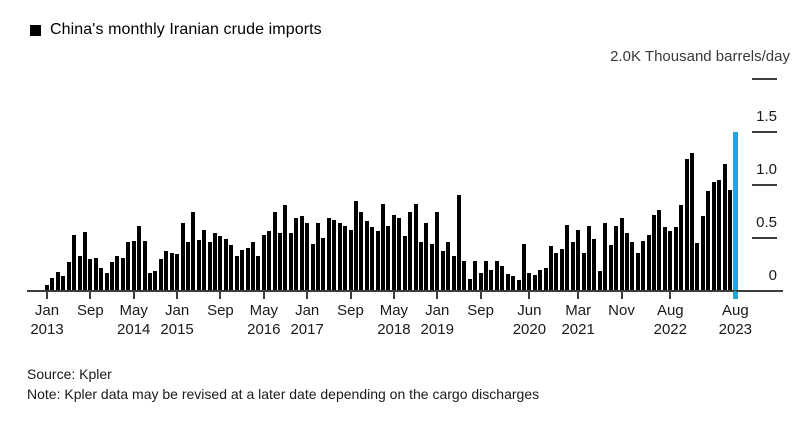 This screenshot has height=424, width=800. I want to click on x-tick-label: May 2014, so click(134, 320).